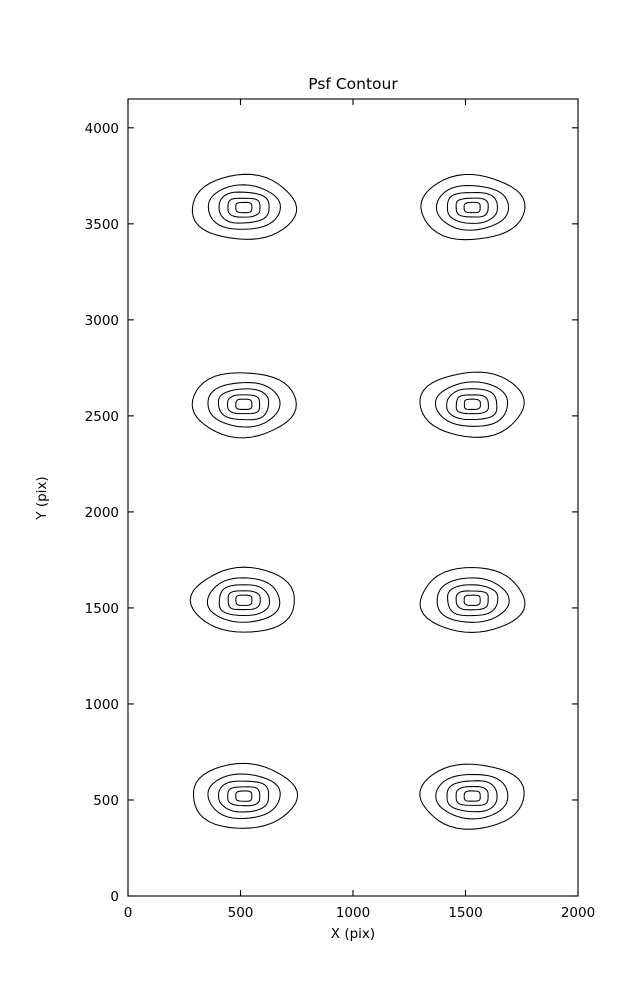 This screenshot has width=637, height=1000. What do you see at coordinates (102, 321) in the screenshot?
I see `y-tick-label: 3000` at bounding box center [102, 321].